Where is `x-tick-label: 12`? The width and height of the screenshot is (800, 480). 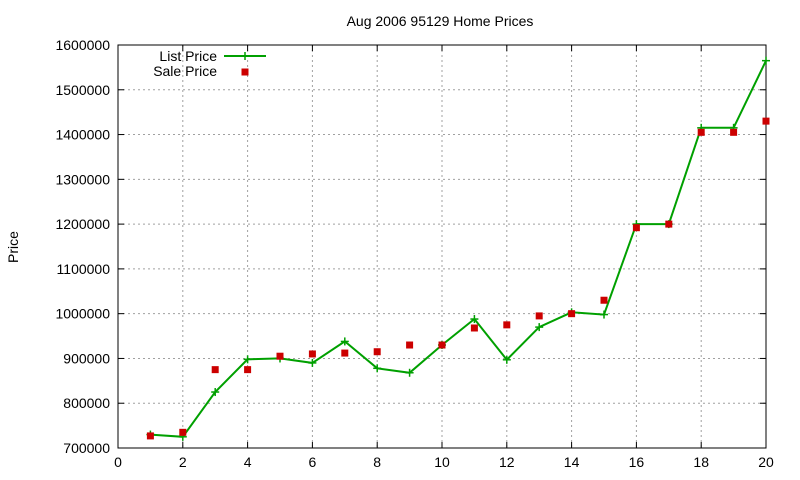 x-tick-label: 12 is located at coordinates (507, 462).